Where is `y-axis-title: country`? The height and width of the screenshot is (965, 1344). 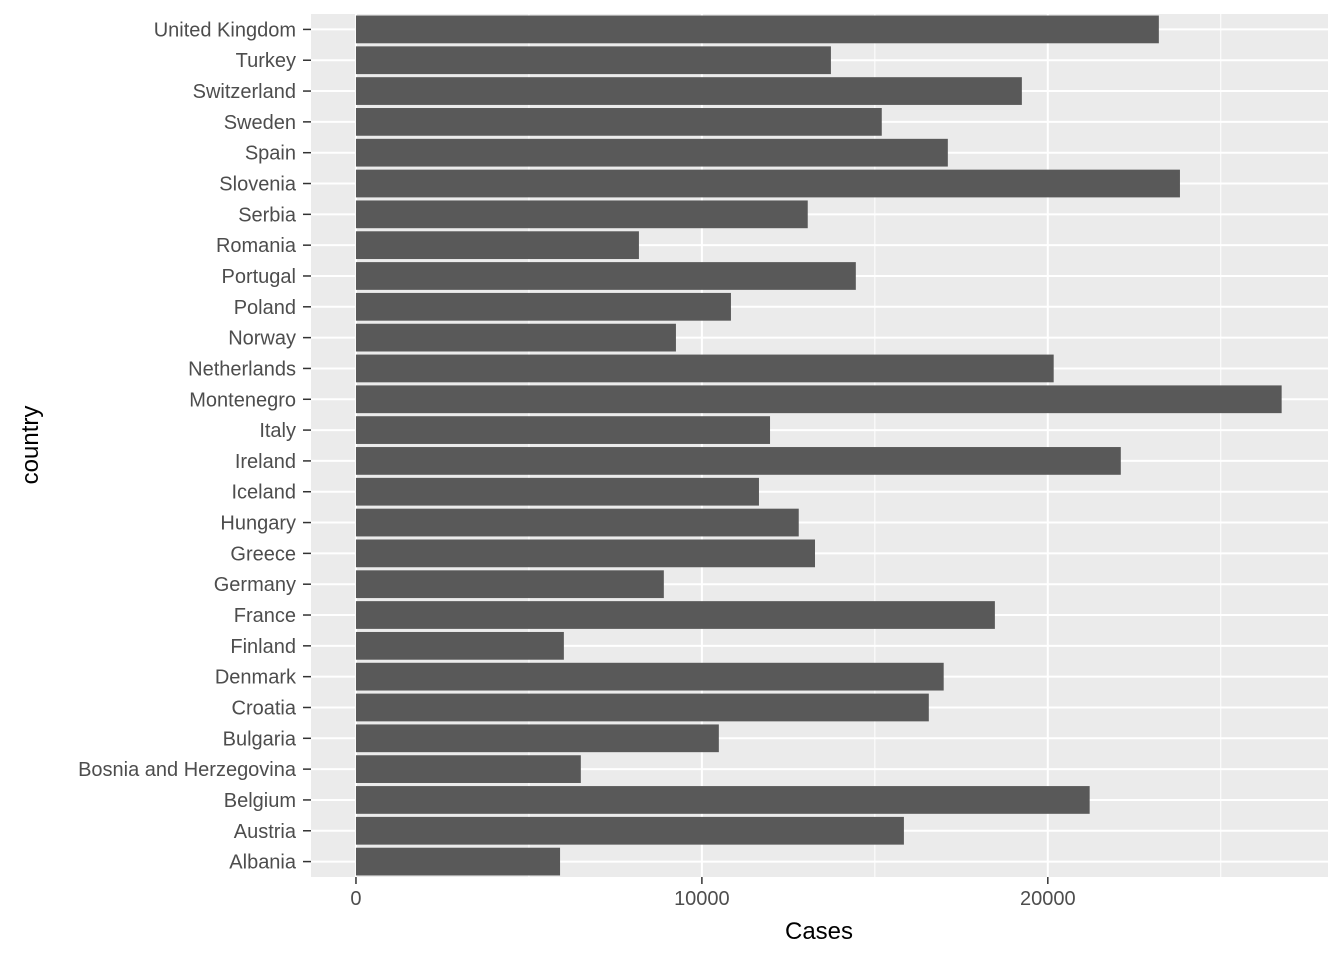 y-axis-title: country is located at coordinates (30, 445).